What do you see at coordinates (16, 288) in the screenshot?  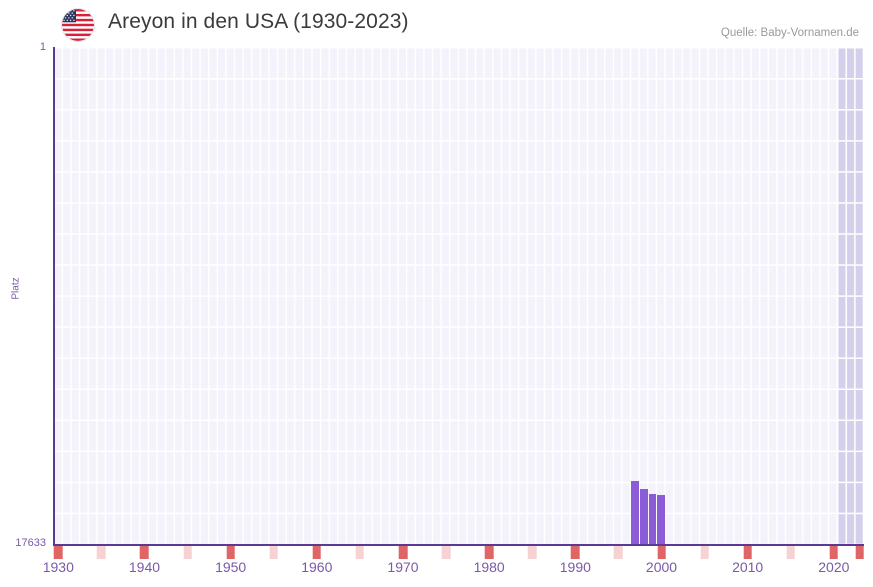 I see `y-axis-title: Platz` at bounding box center [16, 288].